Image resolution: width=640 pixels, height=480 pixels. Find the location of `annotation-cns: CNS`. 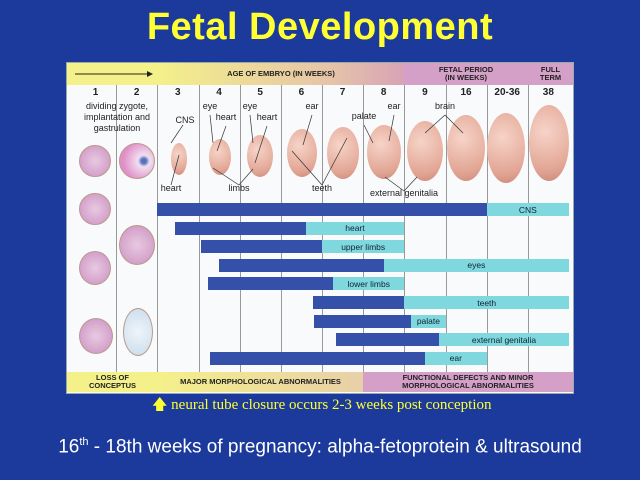

annotation-cns: CNS is located at coordinates (185, 120).